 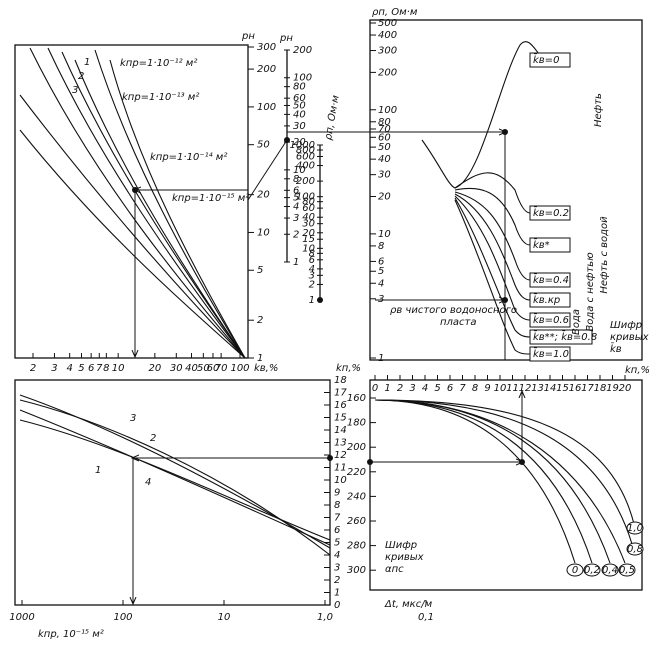 What do you see at coordinates (612, 388) in the screenshot?
I see `x-tick-label: 19` at bounding box center [612, 388].